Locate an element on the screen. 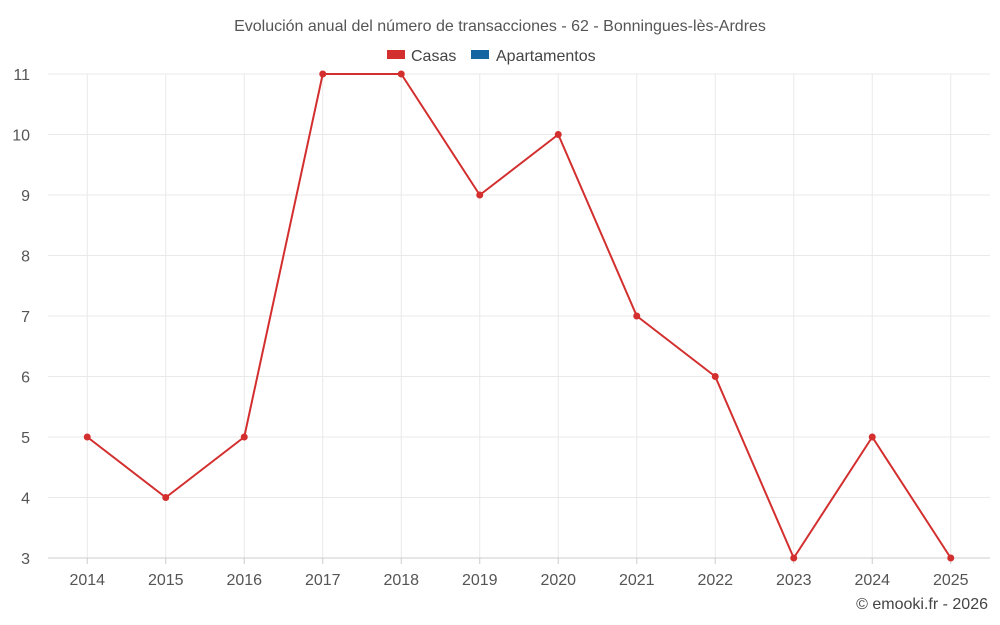 The height and width of the screenshot is (625, 1000). y-tick-label: 4 is located at coordinates (25, 499).